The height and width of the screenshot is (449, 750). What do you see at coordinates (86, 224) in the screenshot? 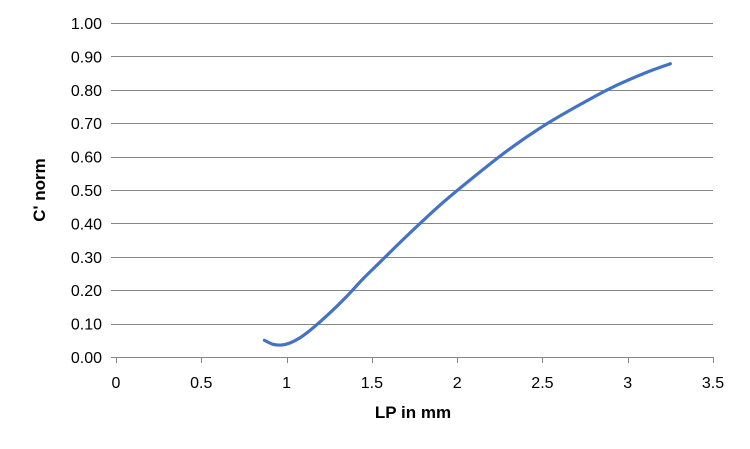
I see `y-tick-label: 0.40` at bounding box center [86, 224].